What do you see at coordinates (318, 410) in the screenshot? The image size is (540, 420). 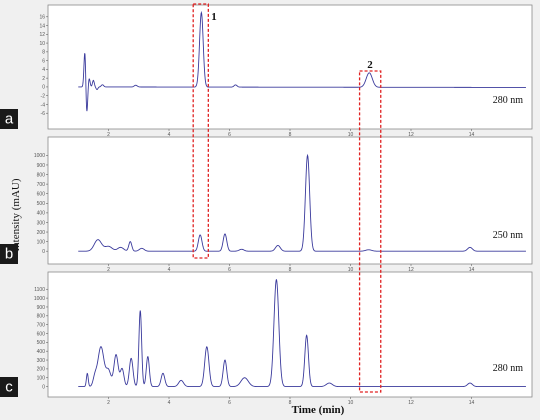 I see `x-axis-label: Time (min)` at bounding box center [318, 410].